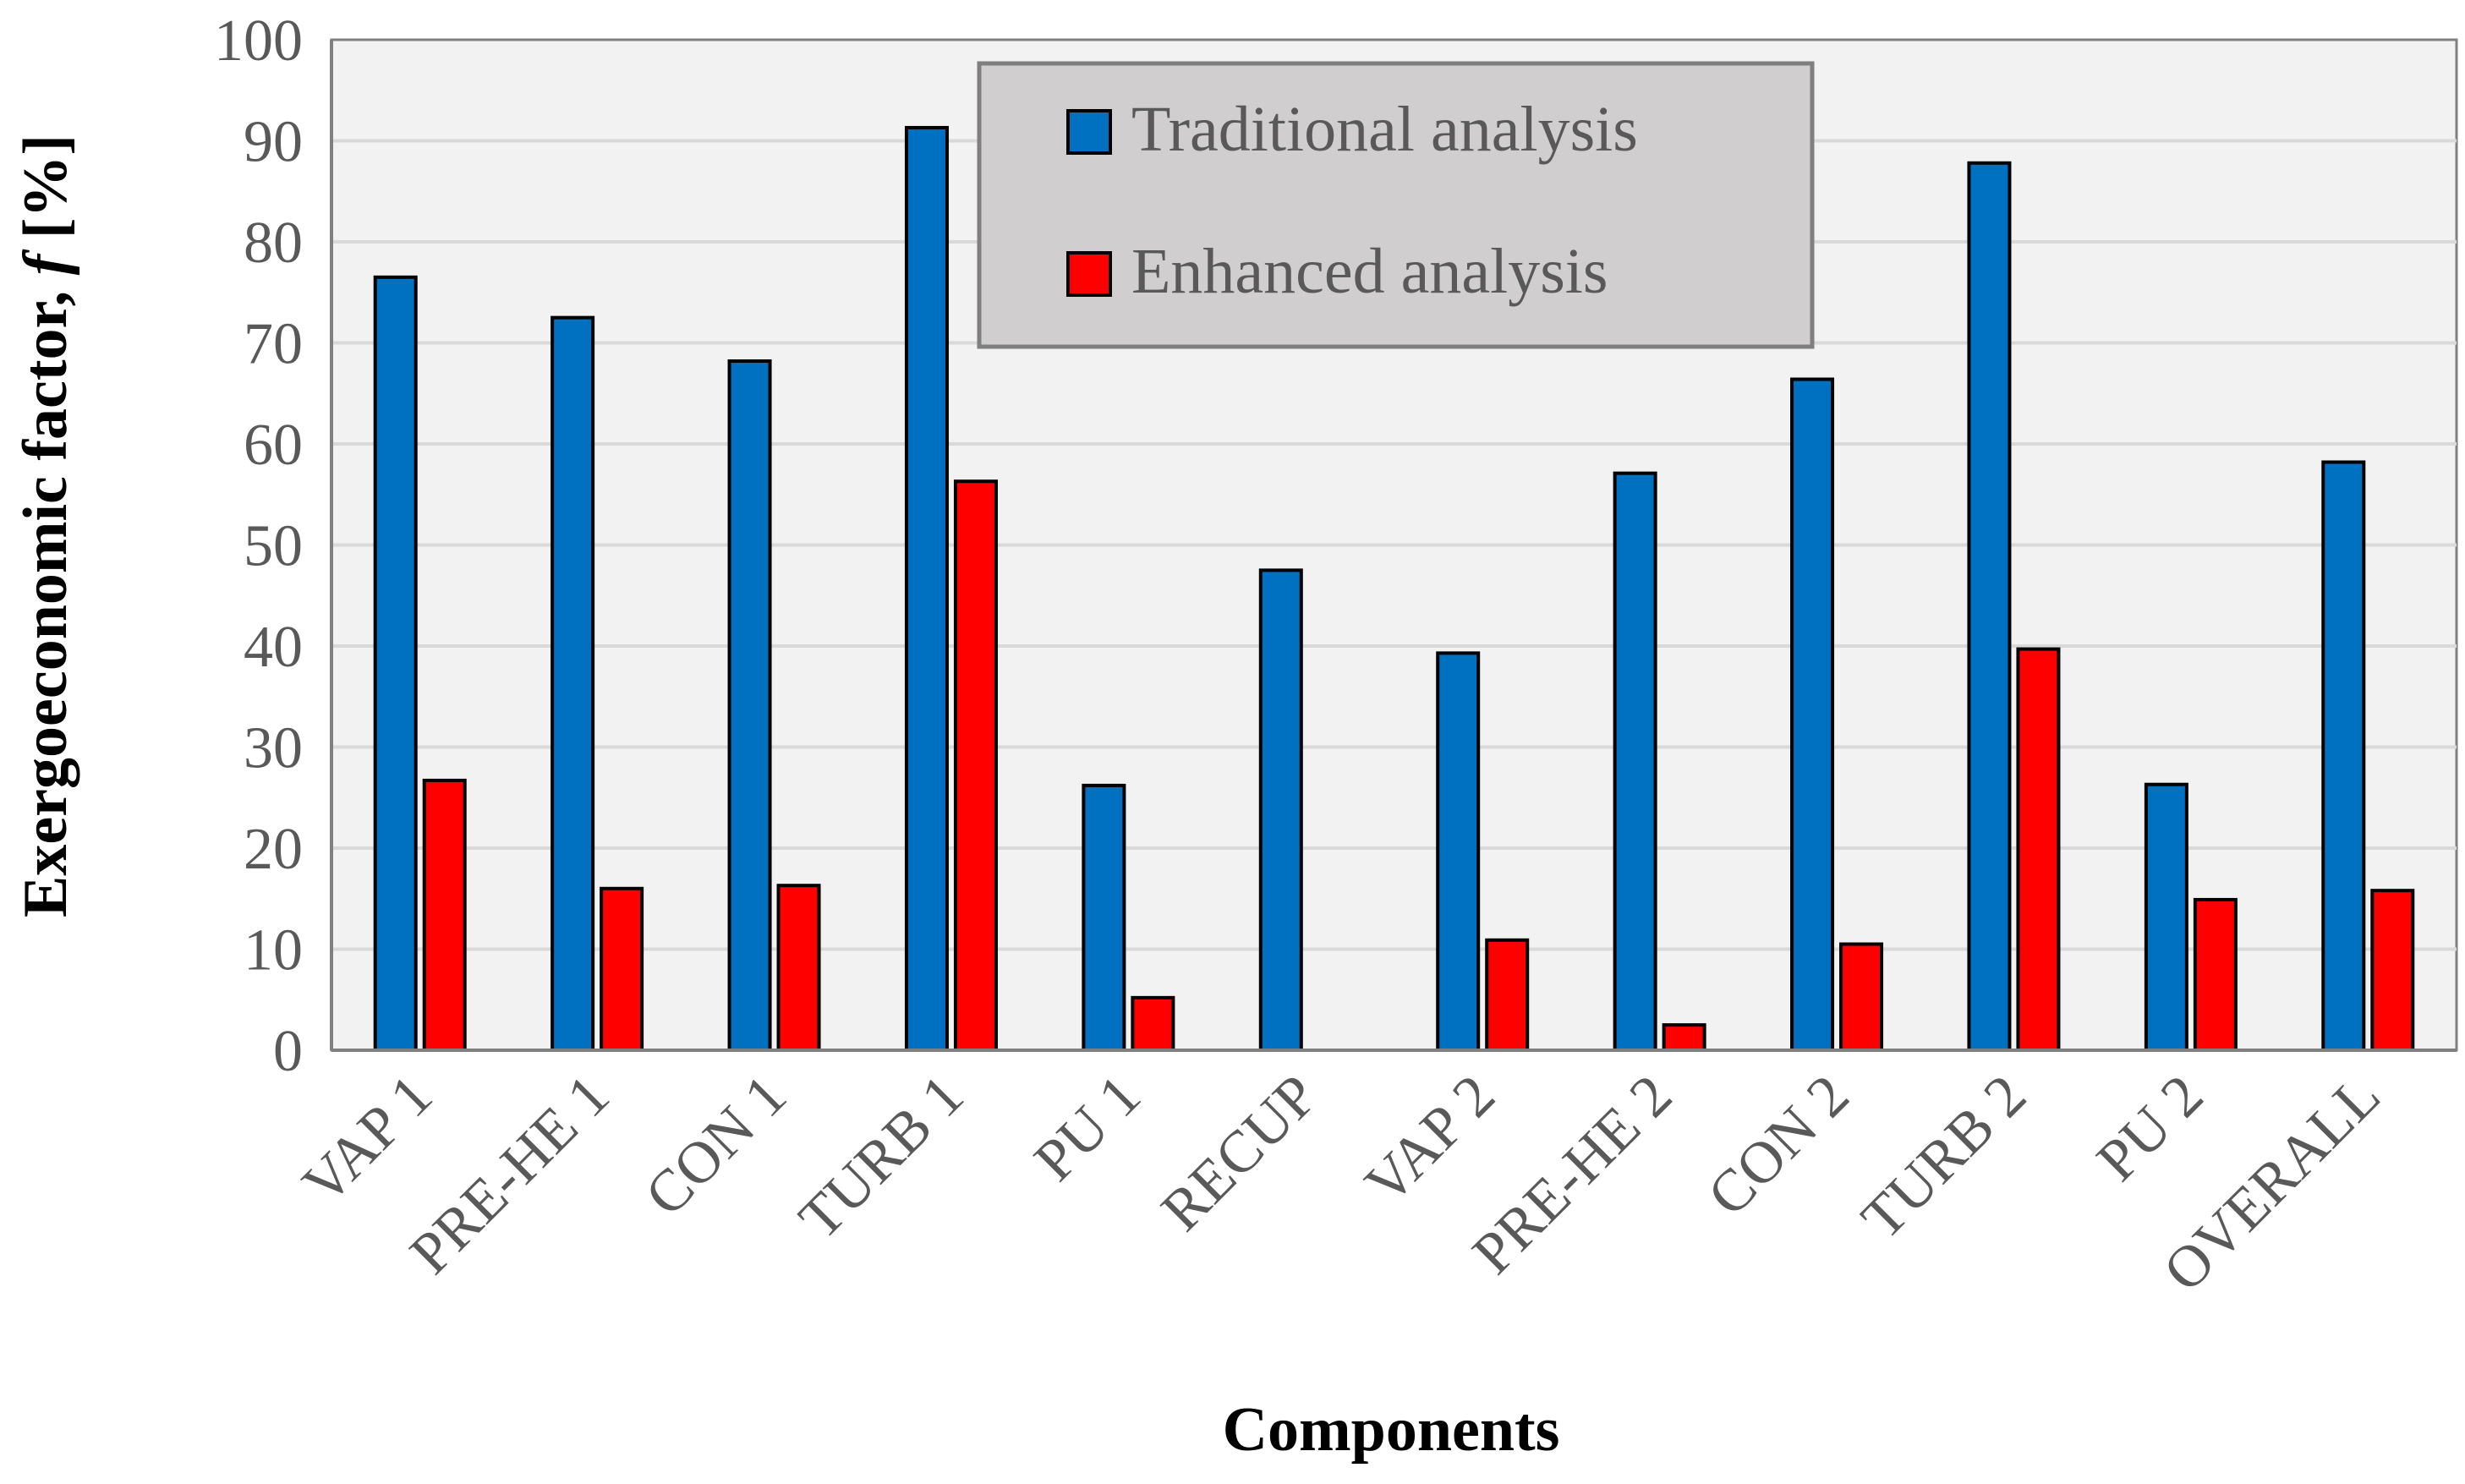 This screenshot has height=1484, width=2465. What do you see at coordinates (273, 748) in the screenshot?
I see `y-tick-label: 30` at bounding box center [273, 748].